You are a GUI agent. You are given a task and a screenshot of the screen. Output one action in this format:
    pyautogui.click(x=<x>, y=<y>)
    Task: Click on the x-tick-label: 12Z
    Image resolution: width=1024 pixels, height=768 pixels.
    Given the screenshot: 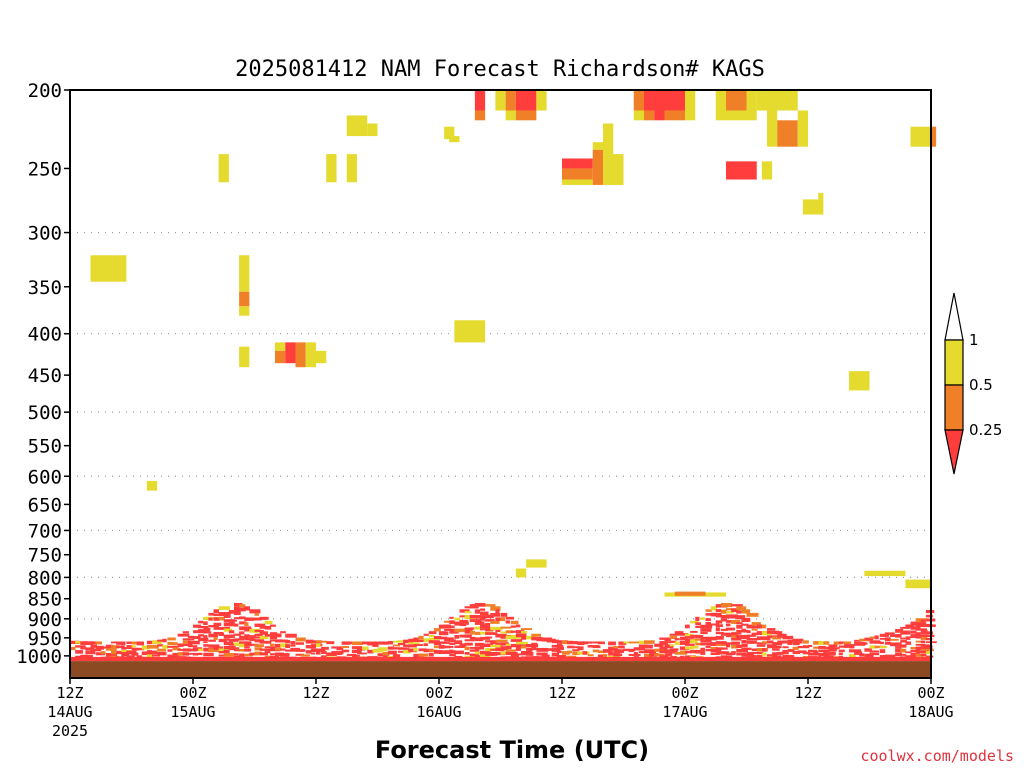 What is the action you would take?
    pyautogui.click(x=315, y=693)
    